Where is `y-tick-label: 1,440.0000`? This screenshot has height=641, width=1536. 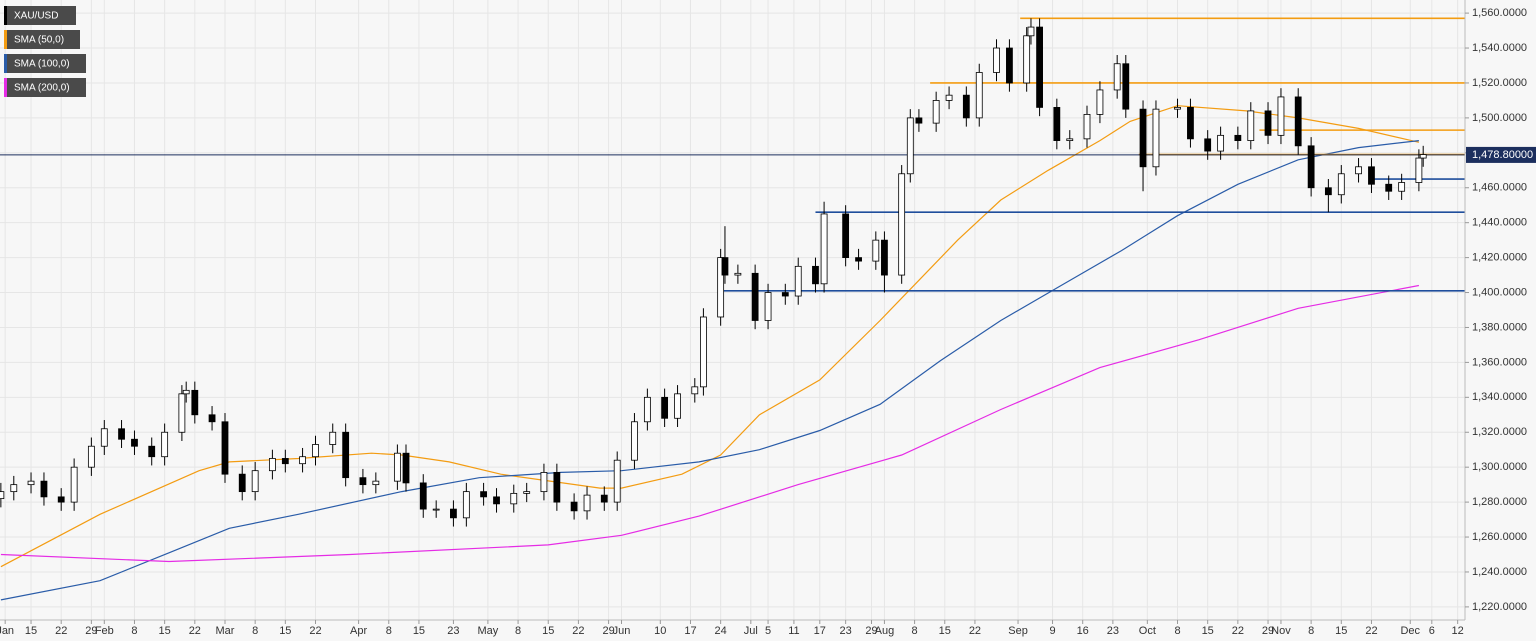 y-tick-label: 1,440.0000 is located at coordinates (1499, 223).